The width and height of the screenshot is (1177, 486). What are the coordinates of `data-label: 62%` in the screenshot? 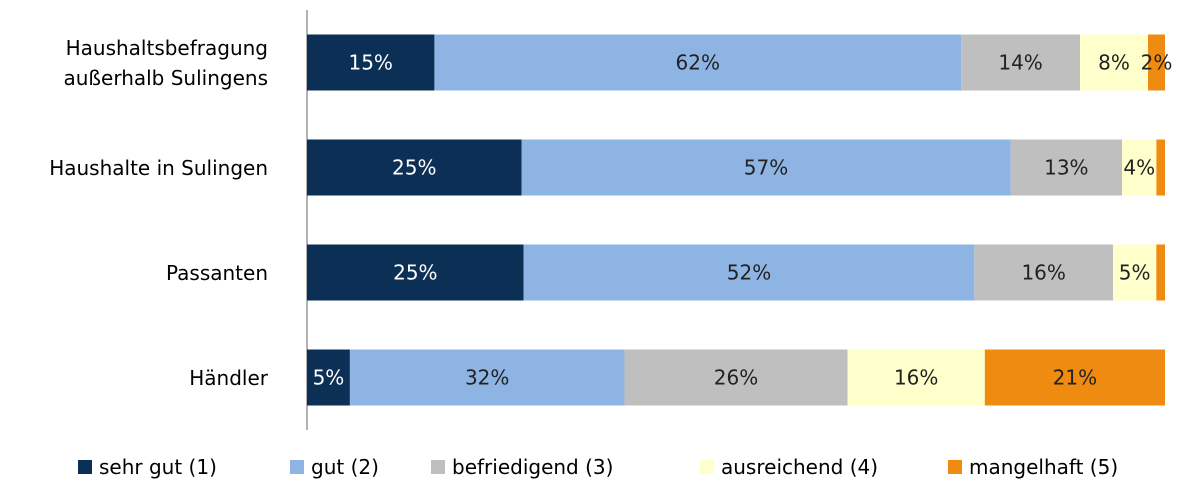 It's located at (698, 63).